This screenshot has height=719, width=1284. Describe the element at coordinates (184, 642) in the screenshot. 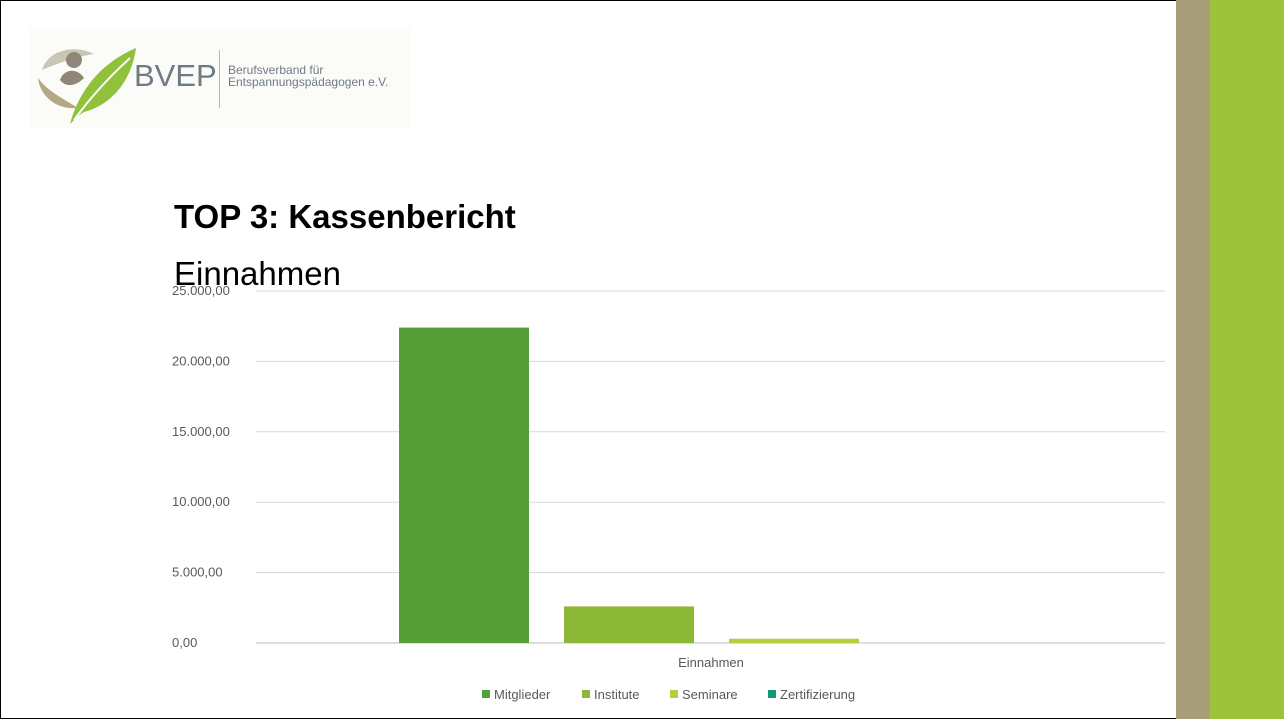

I see `y-tick-label: 0,00` at that location.